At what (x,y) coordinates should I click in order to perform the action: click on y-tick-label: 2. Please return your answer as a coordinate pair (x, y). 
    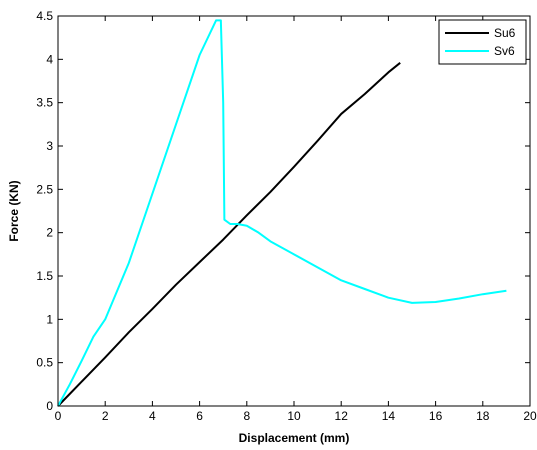
    Looking at the image, I should click on (49, 233).